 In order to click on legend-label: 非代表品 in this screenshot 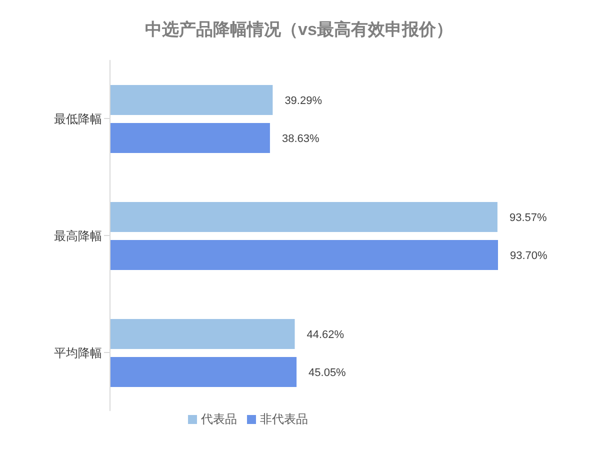, I will do `click(284, 419)`.